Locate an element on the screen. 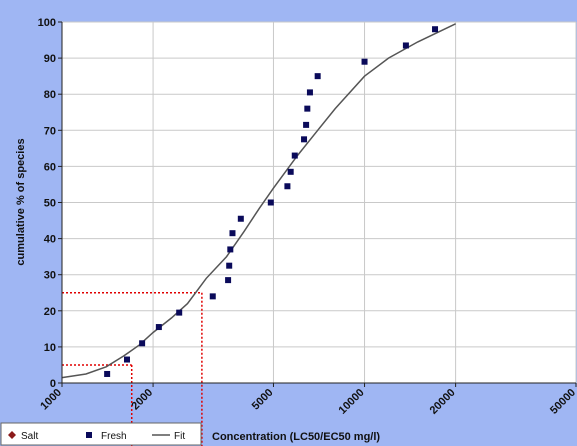  legend: Salt Fresh Fit is located at coordinates (101, 434).